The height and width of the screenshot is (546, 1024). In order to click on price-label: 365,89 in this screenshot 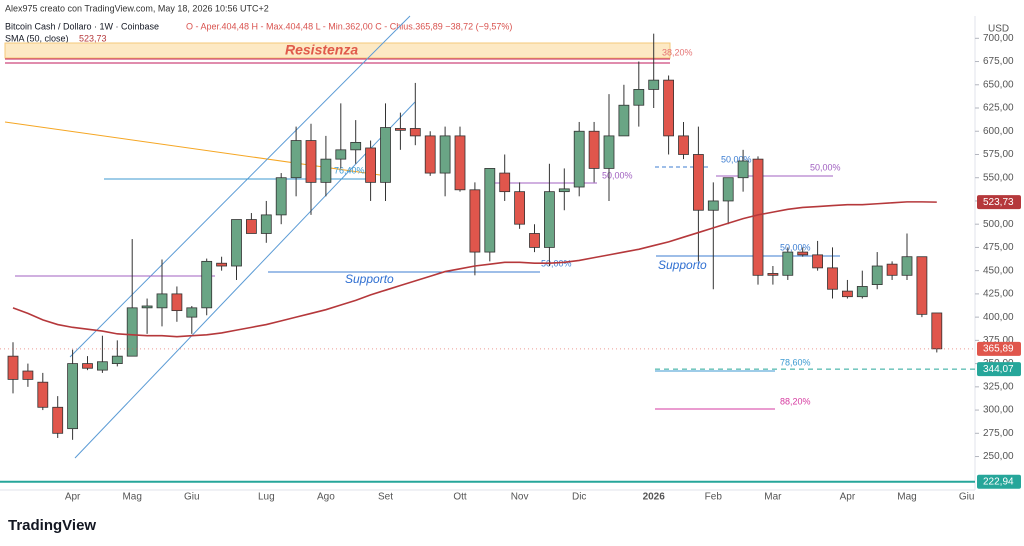, I will do `click(998, 348)`.